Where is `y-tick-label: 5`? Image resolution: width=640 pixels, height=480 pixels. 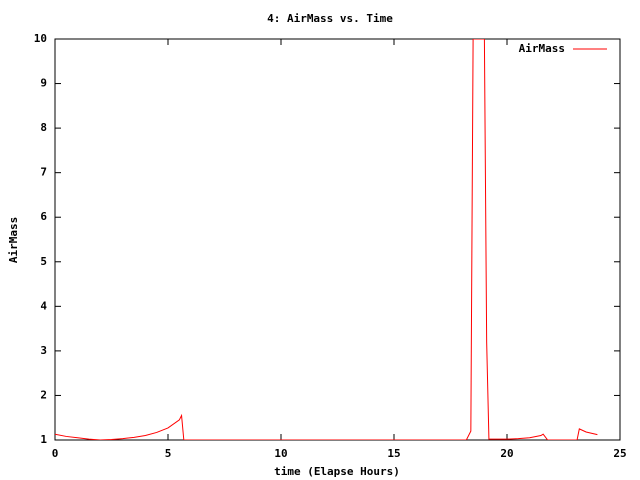 y-tick-label: 5 is located at coordinates (43, 261).